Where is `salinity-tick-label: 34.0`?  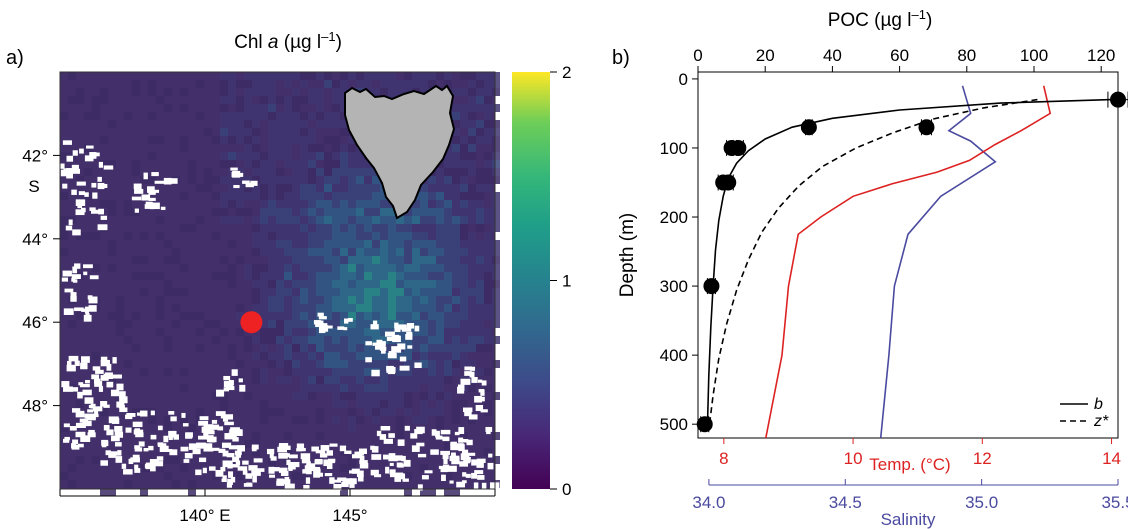 salinity-tick-label: 34.0 is located at coordinates (708, 502).